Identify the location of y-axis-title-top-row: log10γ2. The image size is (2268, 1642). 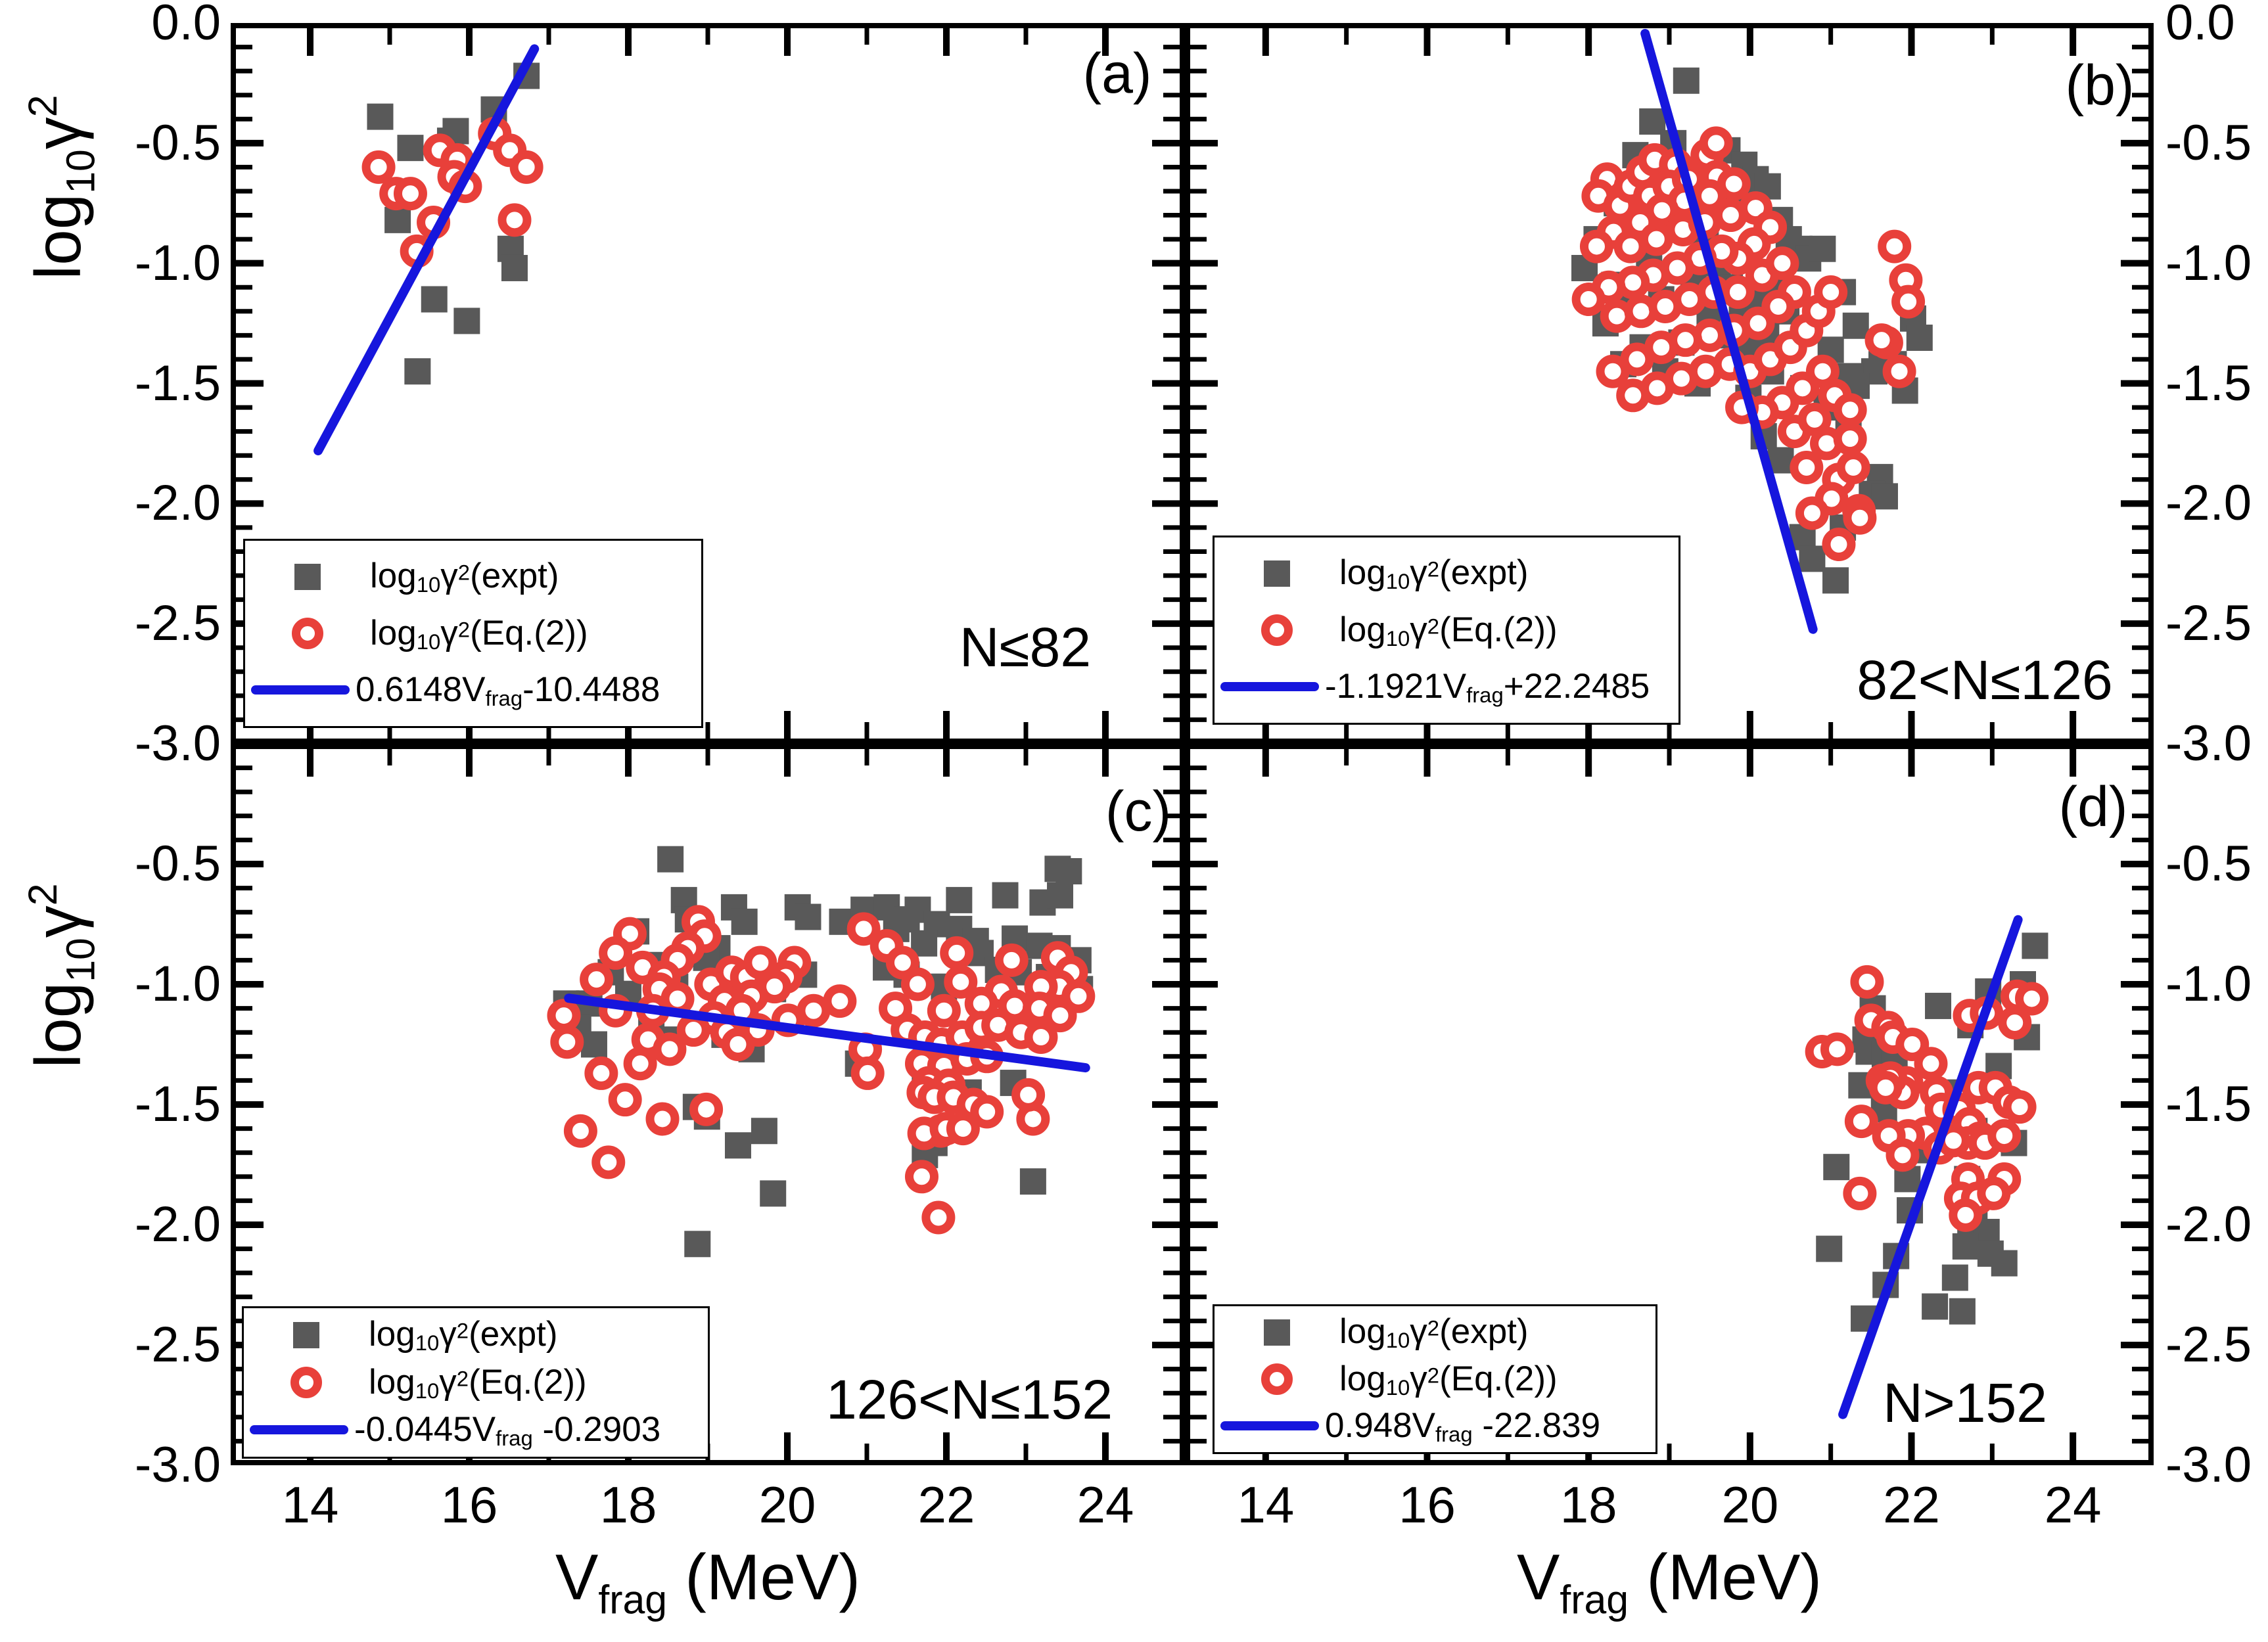
(62, 187).